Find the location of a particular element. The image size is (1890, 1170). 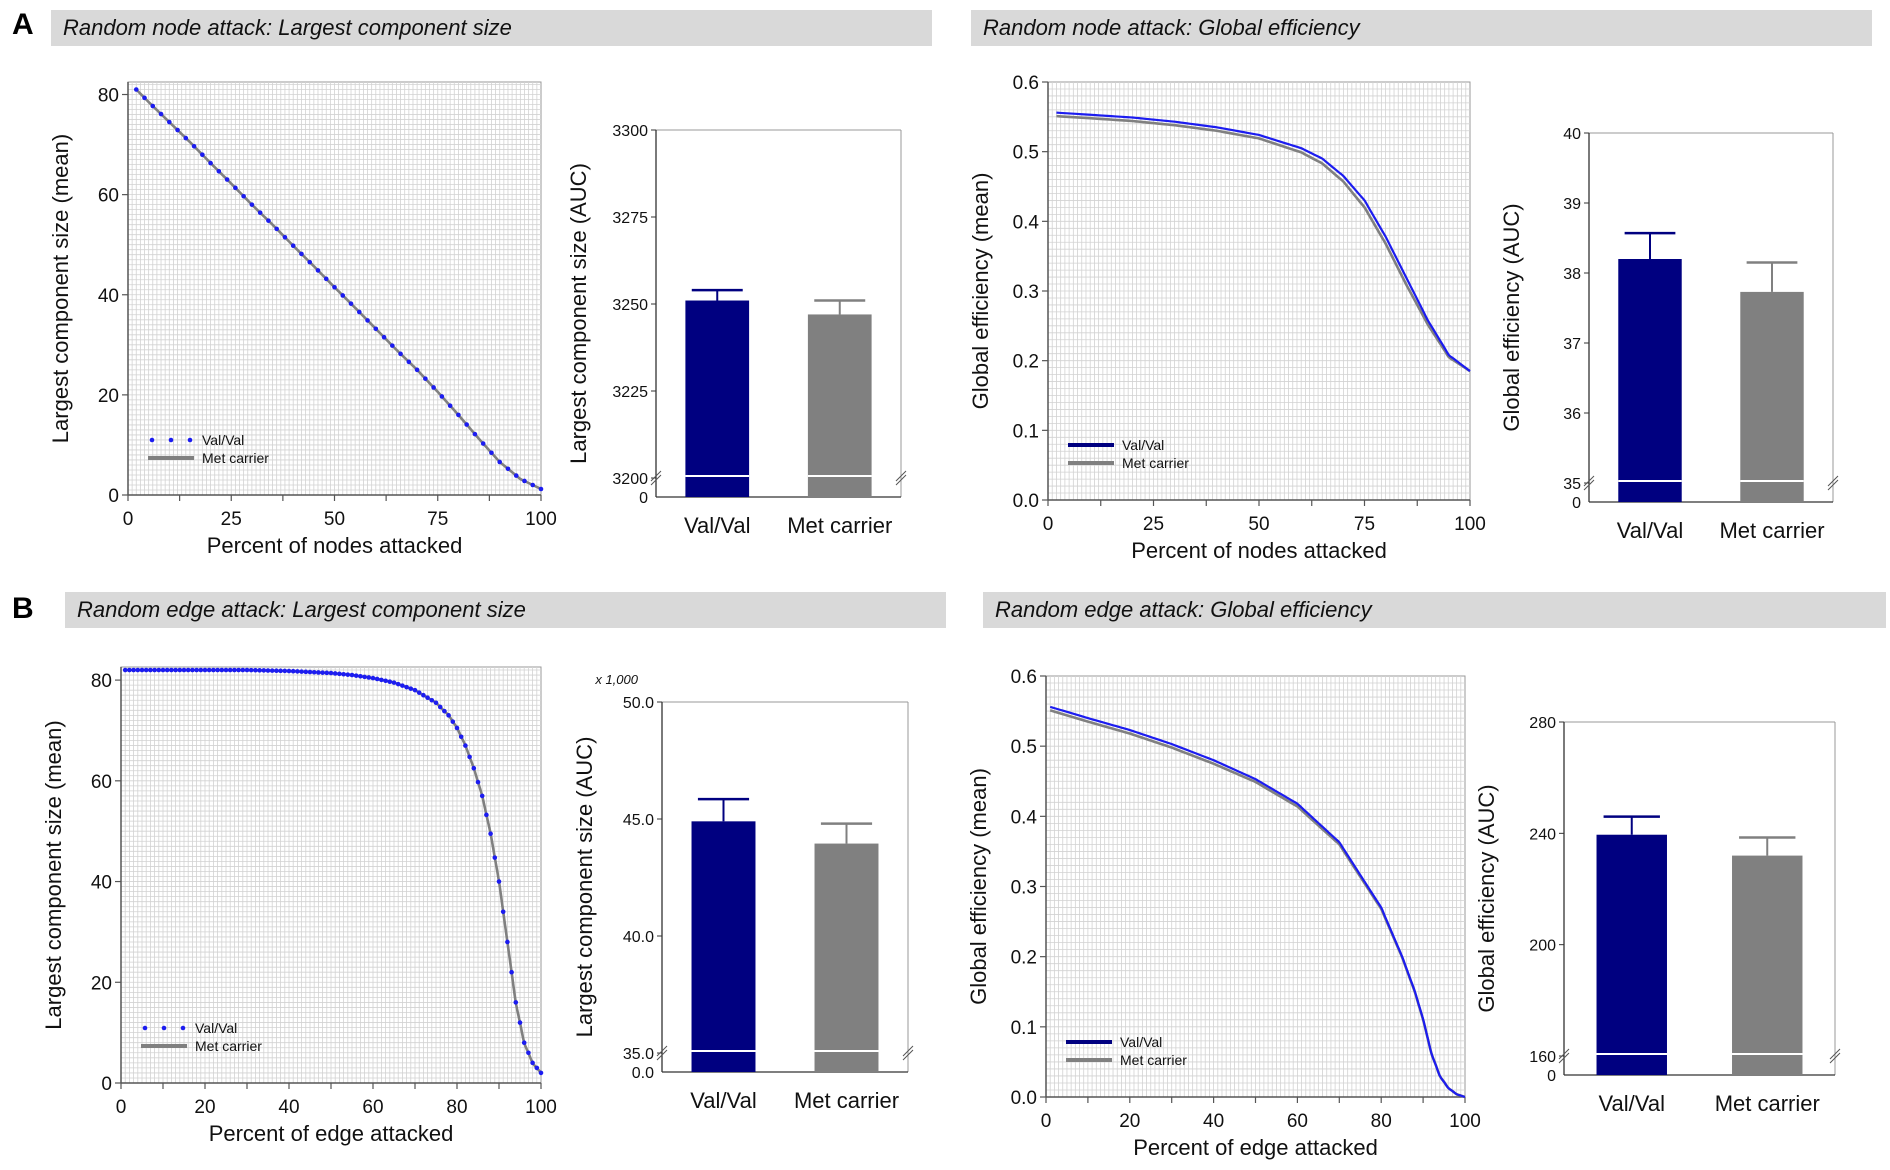

y-tick-label: 40 is located at coordinates (108, 296).